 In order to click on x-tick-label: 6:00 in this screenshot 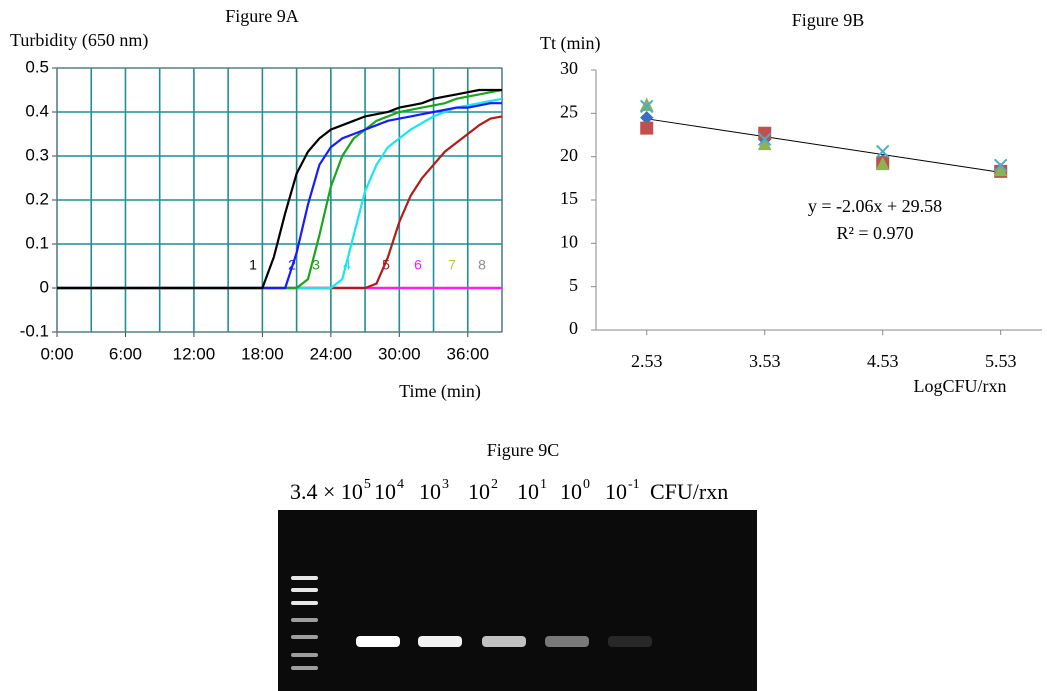, I will do `click(125, 353)`.